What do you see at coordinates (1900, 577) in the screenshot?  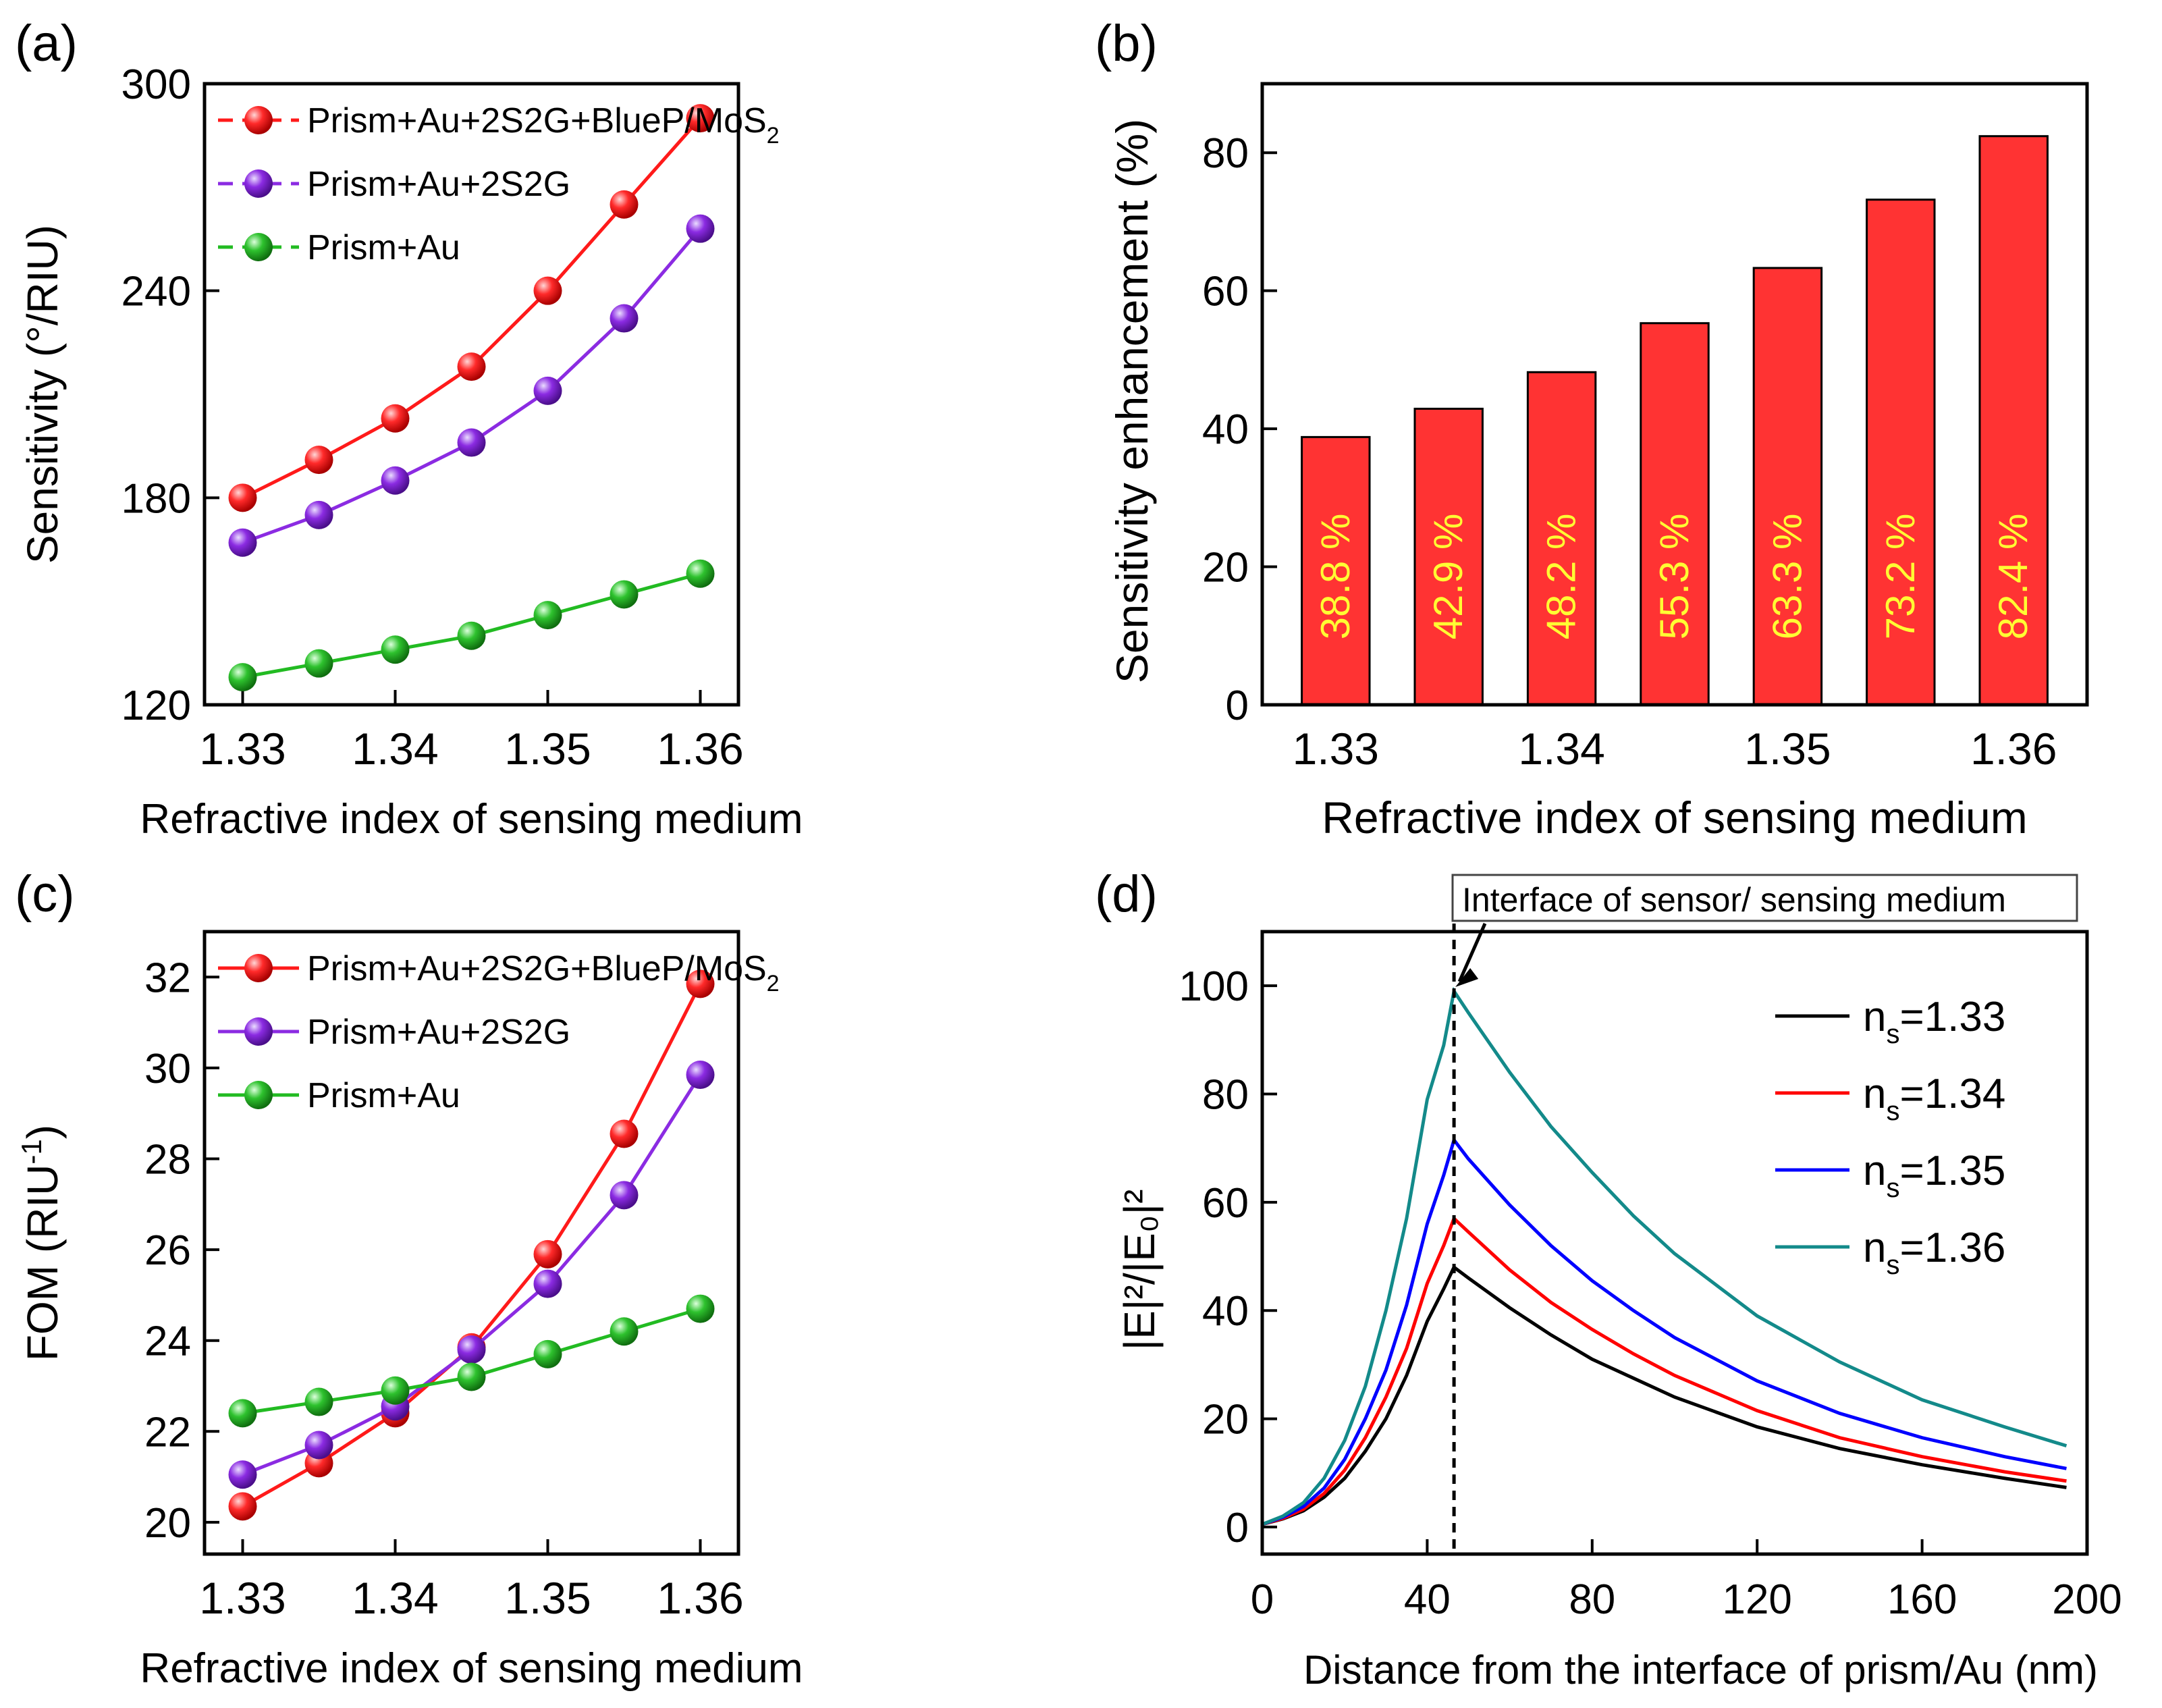 I see `bar-data-label: 73.2 %` at bounding box center [1900, 577].